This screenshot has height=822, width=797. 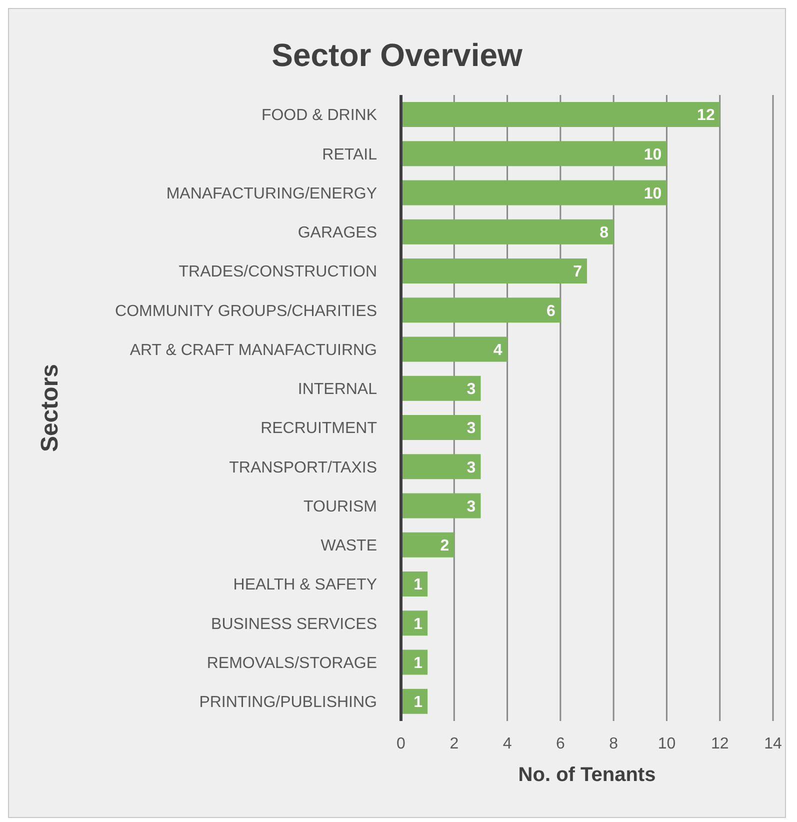 What do you see at coordinates (291, 663) in the screenshot?
I see `y-tick-label: REMOVALS/STORAGE` at bounding box center [291, 663].